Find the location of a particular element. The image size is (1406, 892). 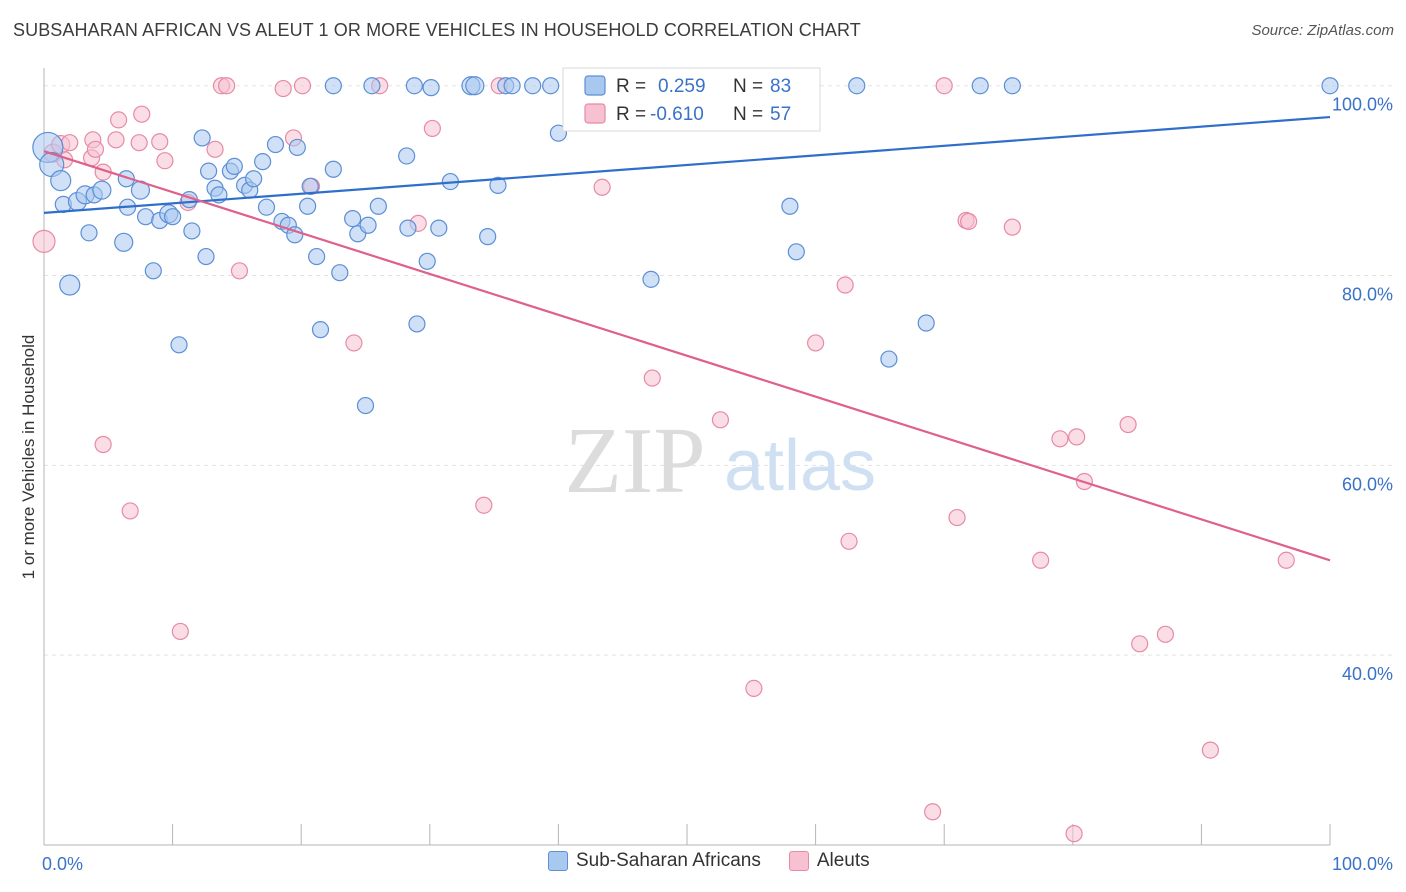

y-tick-label: 40.0% is located at coordinates (1367, 674).